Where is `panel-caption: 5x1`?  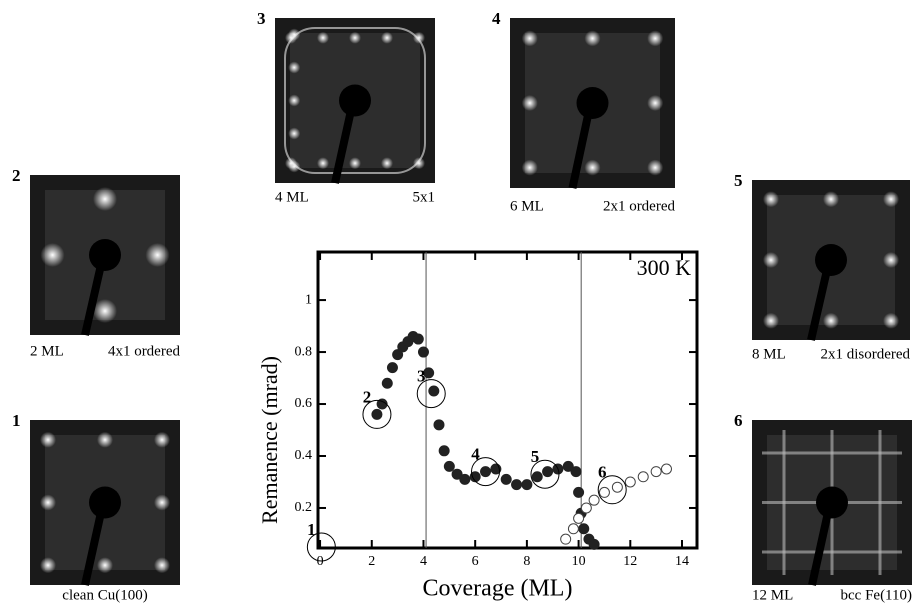 panel-caption: 5x1 is located at coordinates (424, 197).